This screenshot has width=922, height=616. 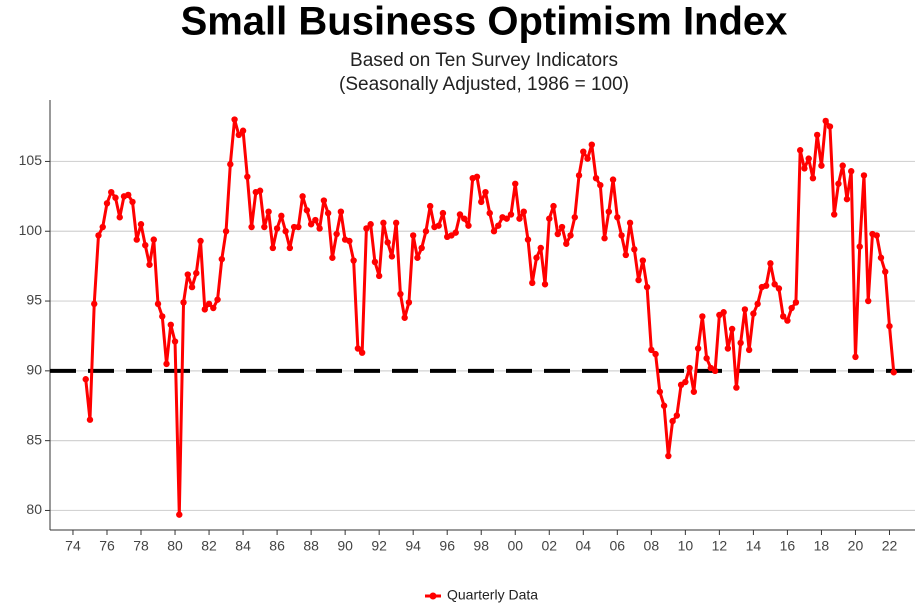 What do you see at coordinates (856, 546) in the screenshot?
I see `x-tick-label: 20` at bounding box center [856, 546].